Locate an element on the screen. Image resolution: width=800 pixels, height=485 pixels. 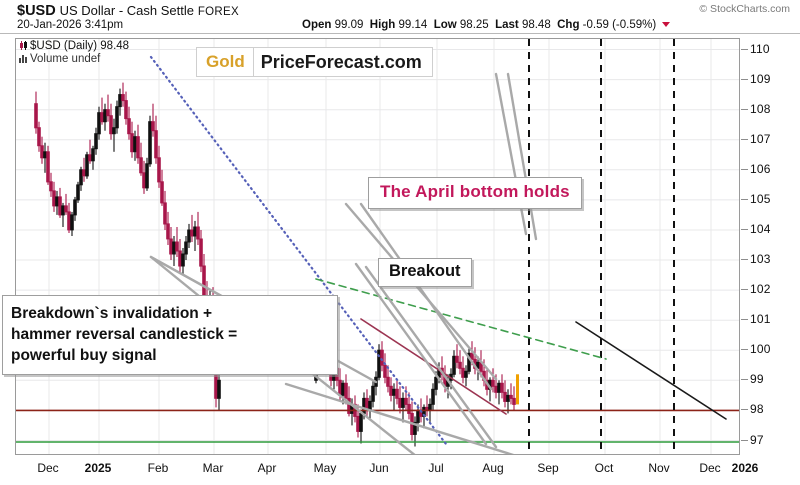
y-axis-label: 108 is located at coordinates (760, 108).